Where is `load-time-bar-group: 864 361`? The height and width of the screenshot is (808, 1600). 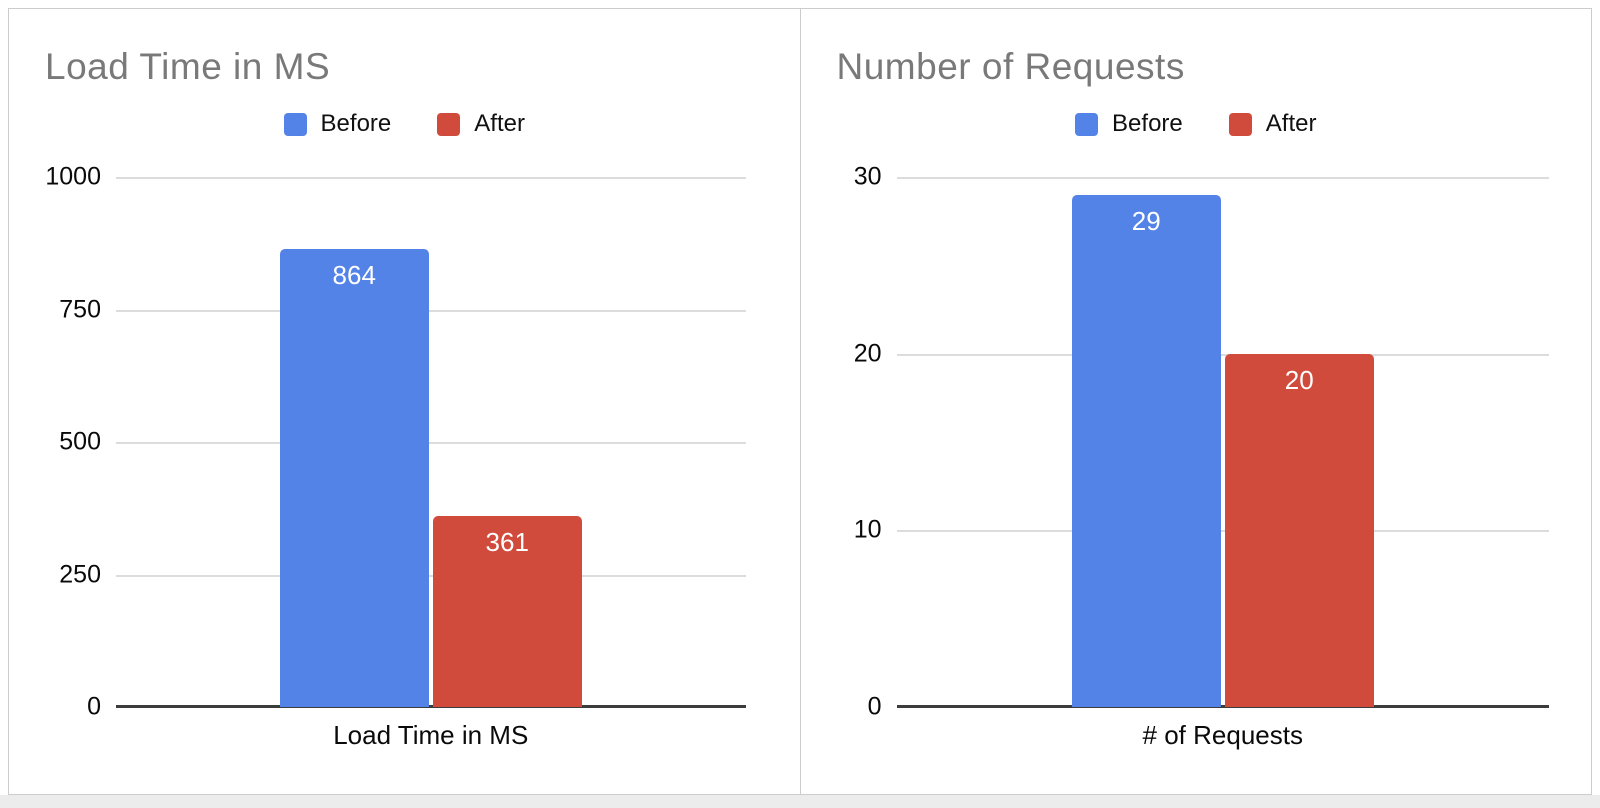
load-time-bar-group: 864 361 is located at coordinates (430, 442).